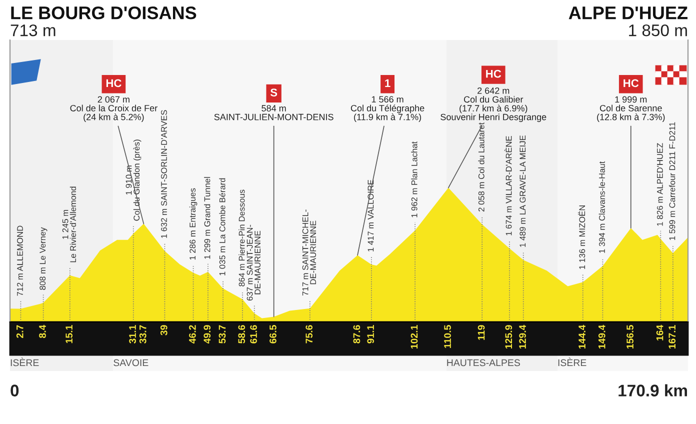 This screenshot has height=424, width=696. What do you see at coordinates (493, 104) in the screenshot?
I see `annotation: 2 642 m Col du Galibier (17.7 km à 6.9%) Souvenir Henri Desgrange` at bounding box center [493, 104].